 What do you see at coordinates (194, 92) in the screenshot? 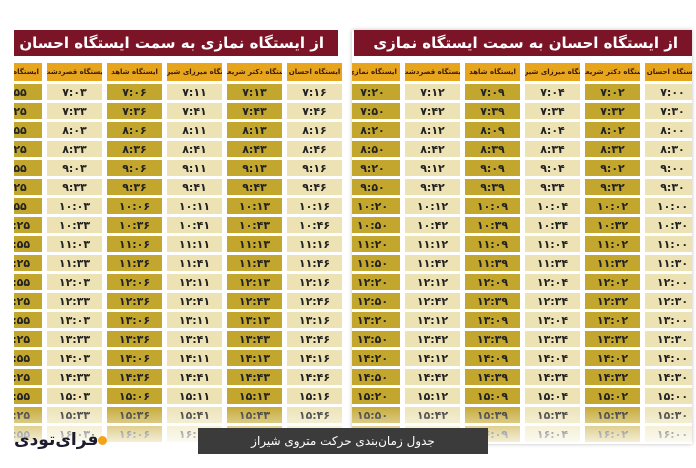
I see `time-cell: ۷:۱۱` at bounding box center [194, 92].